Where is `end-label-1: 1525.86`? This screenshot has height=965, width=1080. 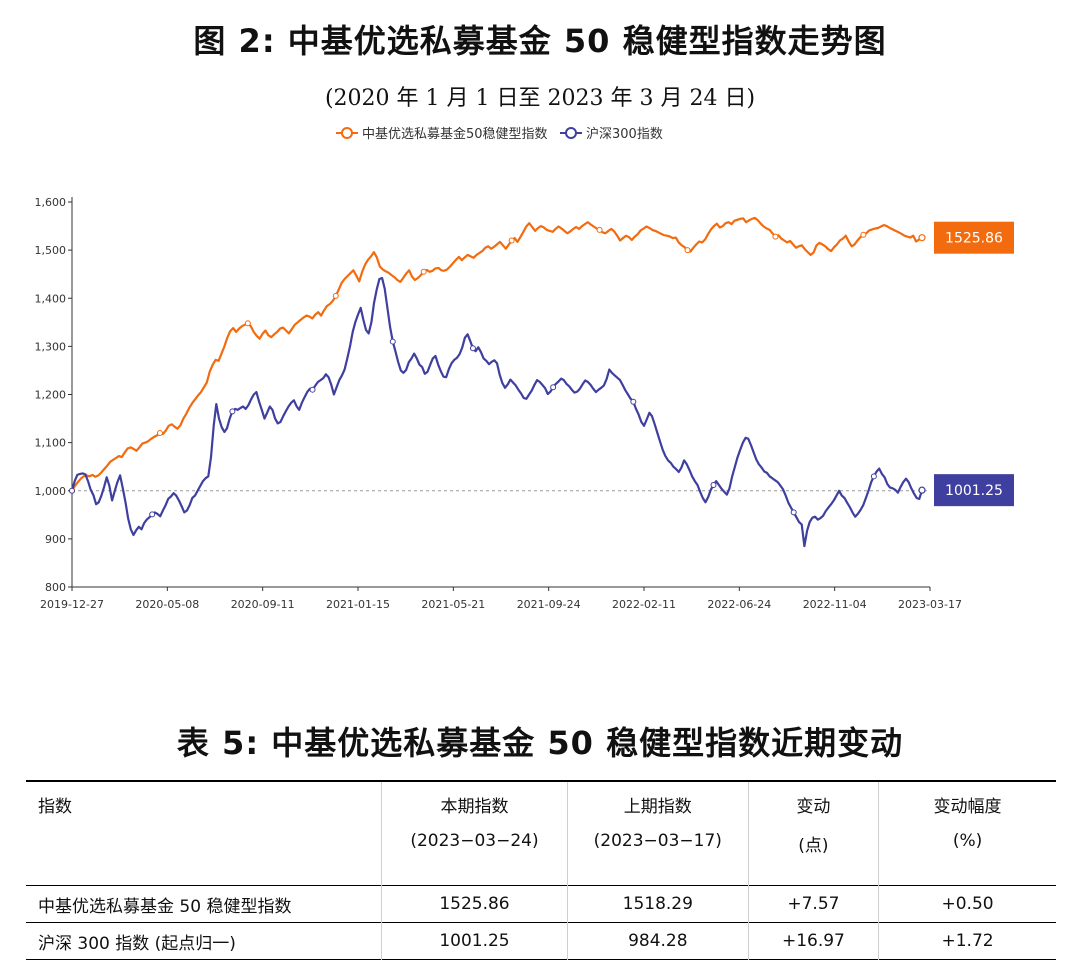 end-label-1: 1525.86 is located at coordinates (974, 239).